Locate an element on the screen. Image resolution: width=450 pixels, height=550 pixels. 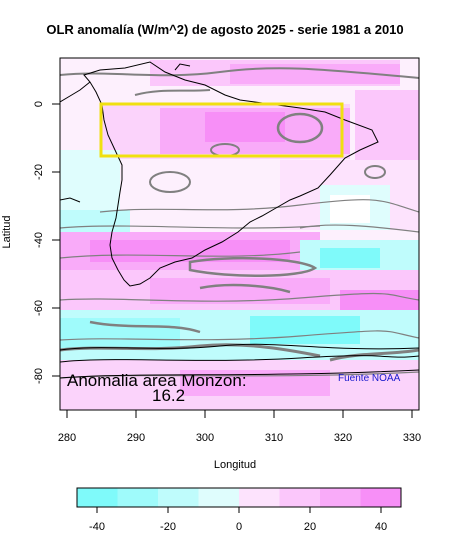
x-axis: 280 290 300 310 320 330 is located at coordinates (239, 427).